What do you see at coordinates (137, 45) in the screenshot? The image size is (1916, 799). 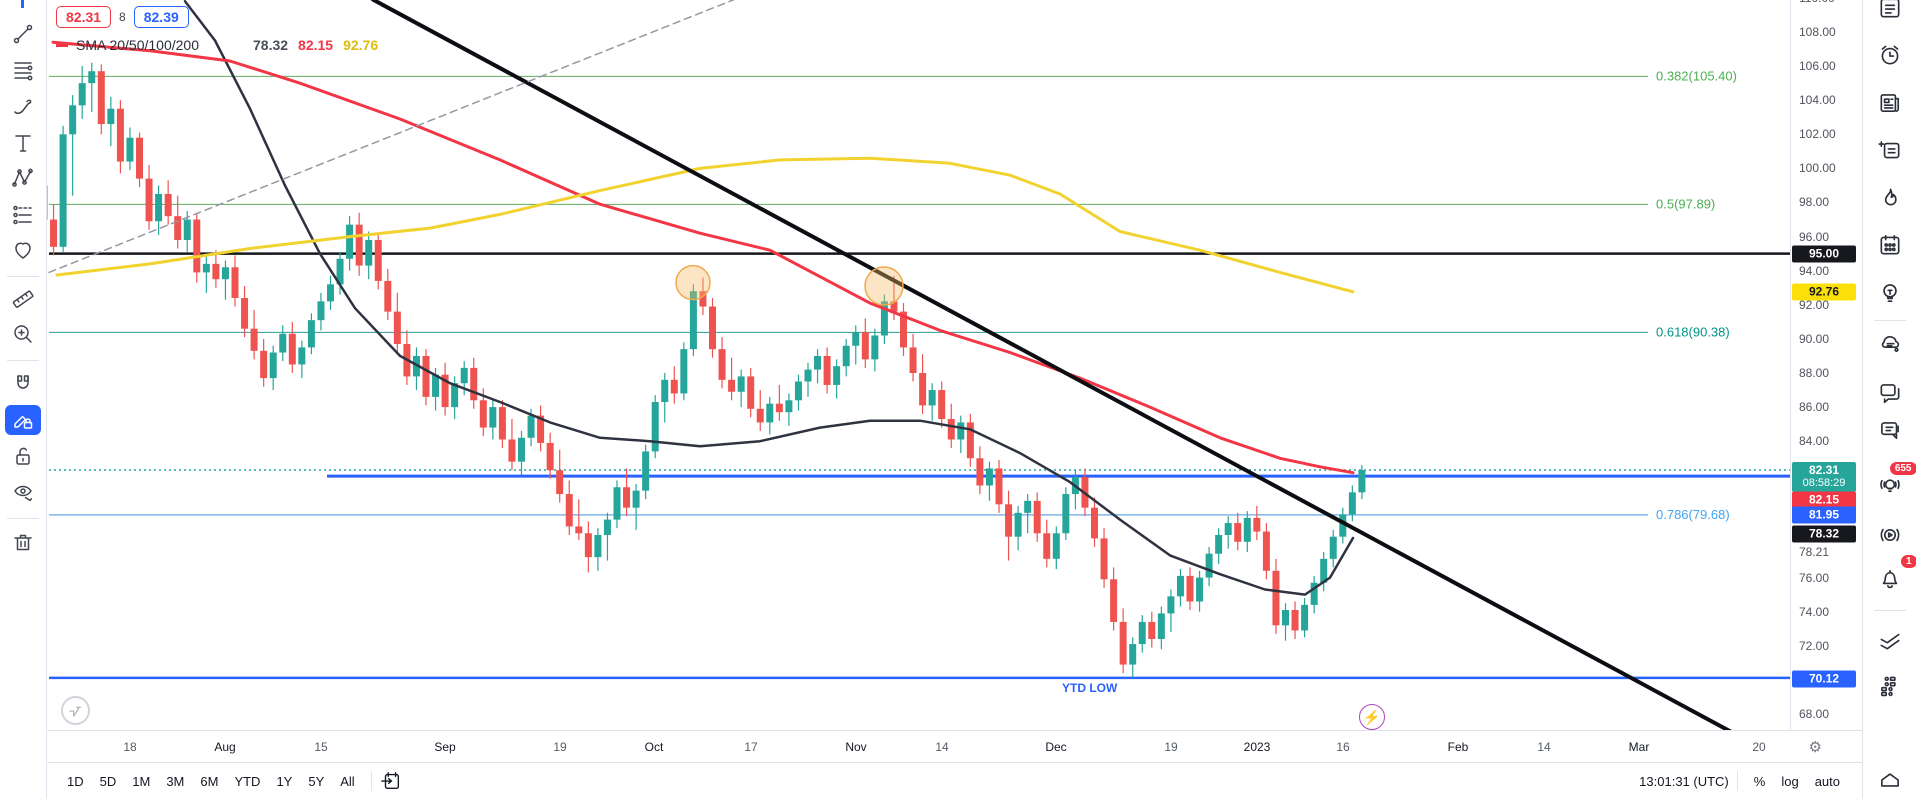 I see `sma-indicator-label: SMA 20/50/100/200` at bounding box center [137, 45].